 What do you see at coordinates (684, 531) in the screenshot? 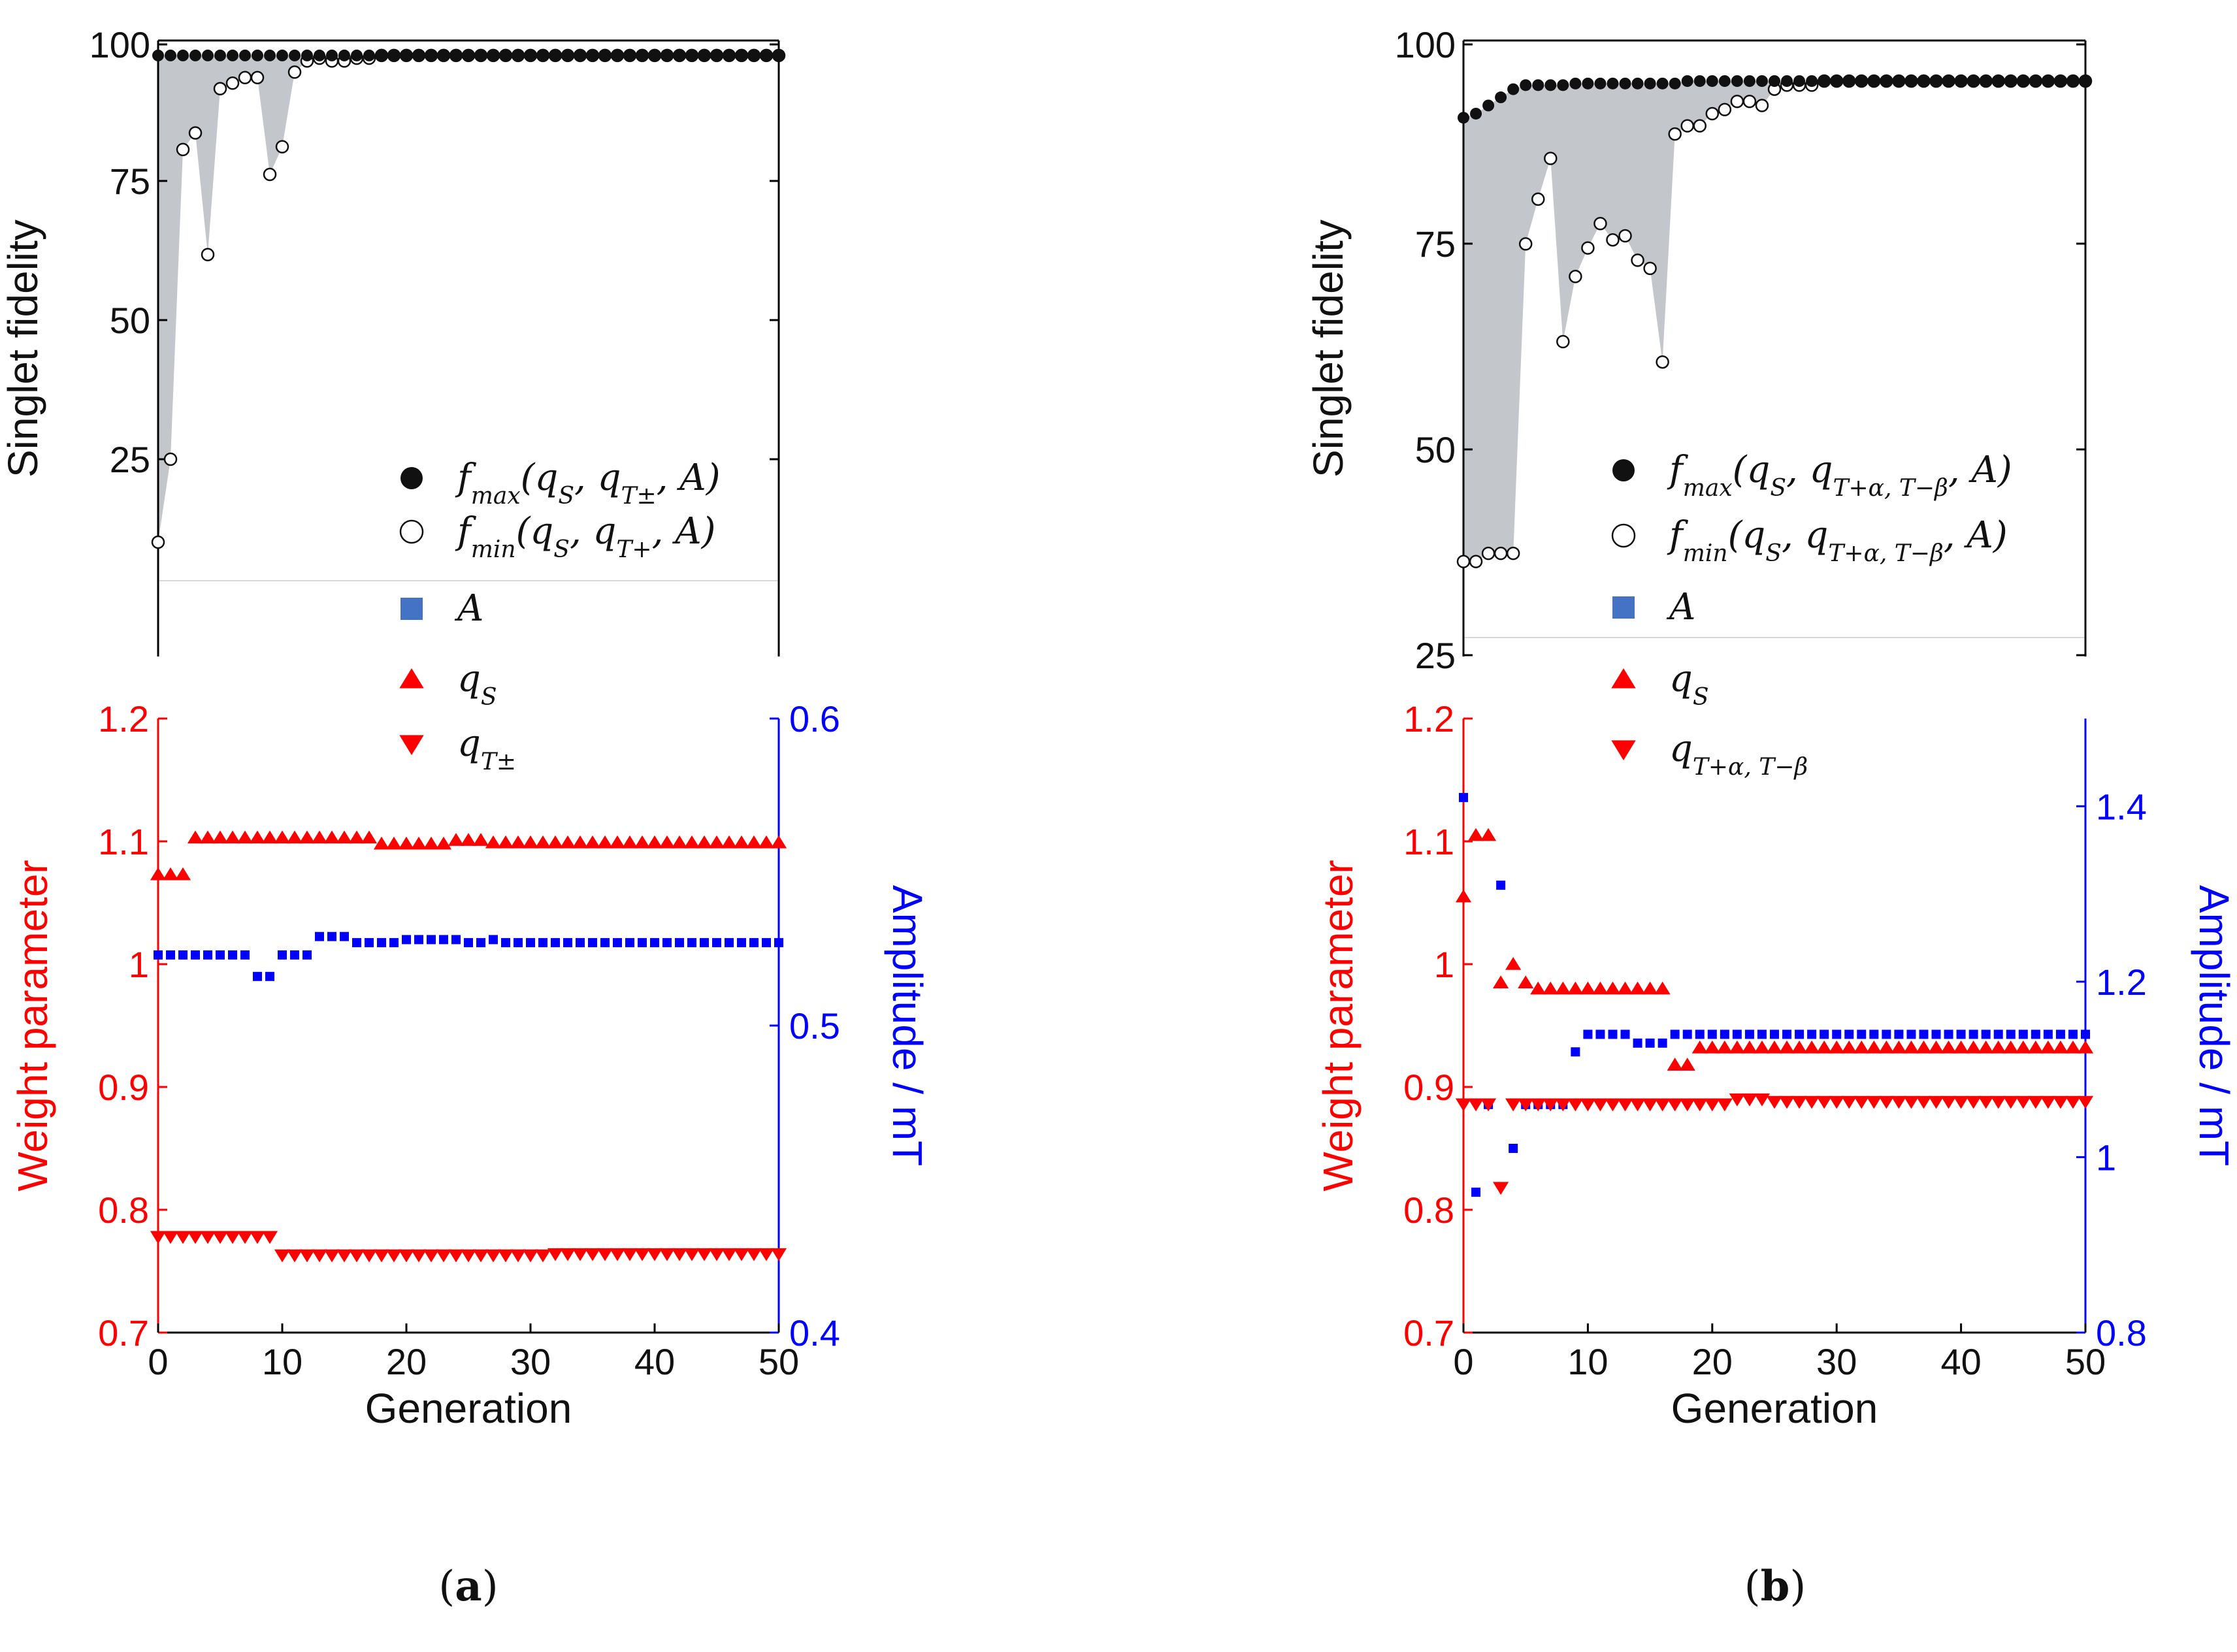
I see `legend-tail: , A)` at bounding box center [684, 531].